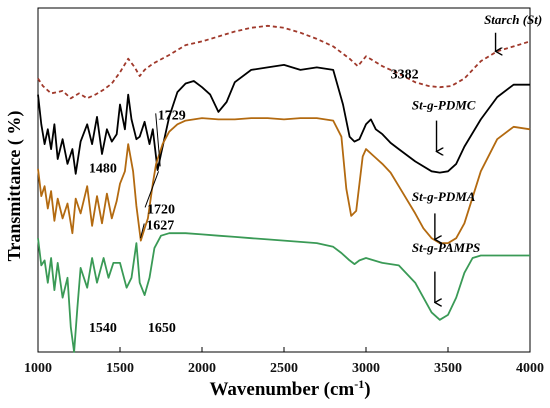 The image size is (550, 408). Describe the element at coordinates (103, 328) in the screenshot. I see `peak-label-1540: 1540` at that location.